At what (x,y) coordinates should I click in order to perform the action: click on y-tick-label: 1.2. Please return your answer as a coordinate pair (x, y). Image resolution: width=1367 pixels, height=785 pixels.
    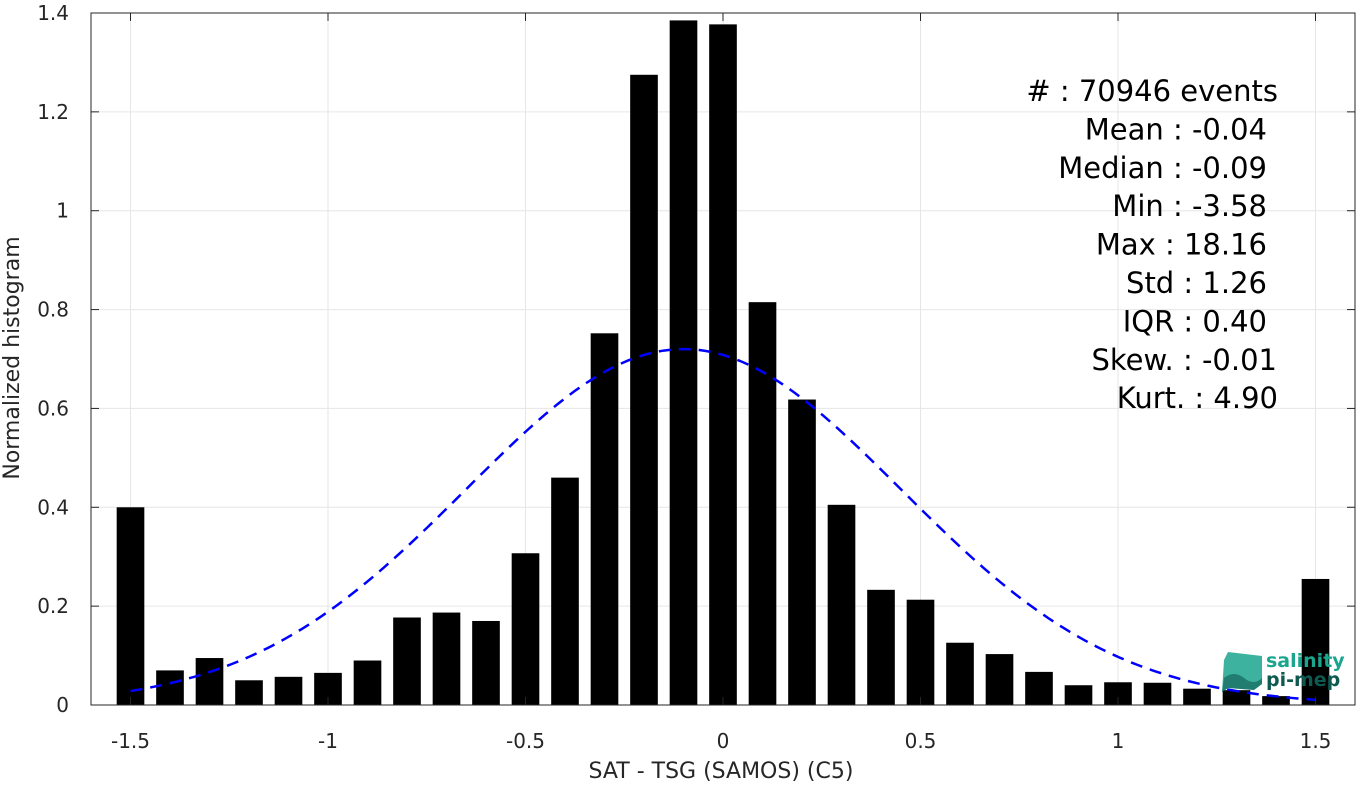
    Looking at the image, I should click on (53, 112).